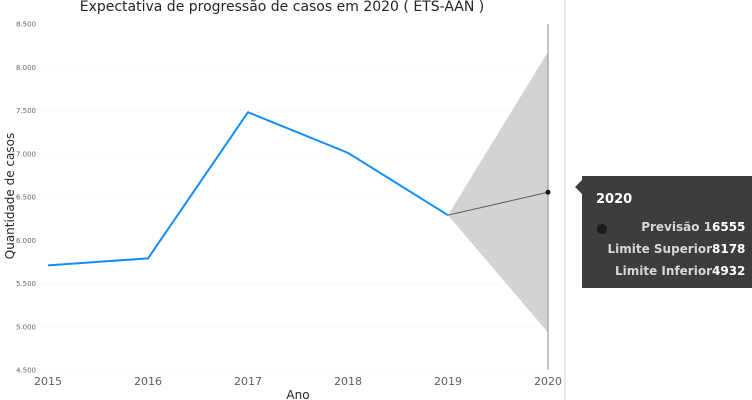  I want to click on x-tick-label: 2017, so click(248, 381).